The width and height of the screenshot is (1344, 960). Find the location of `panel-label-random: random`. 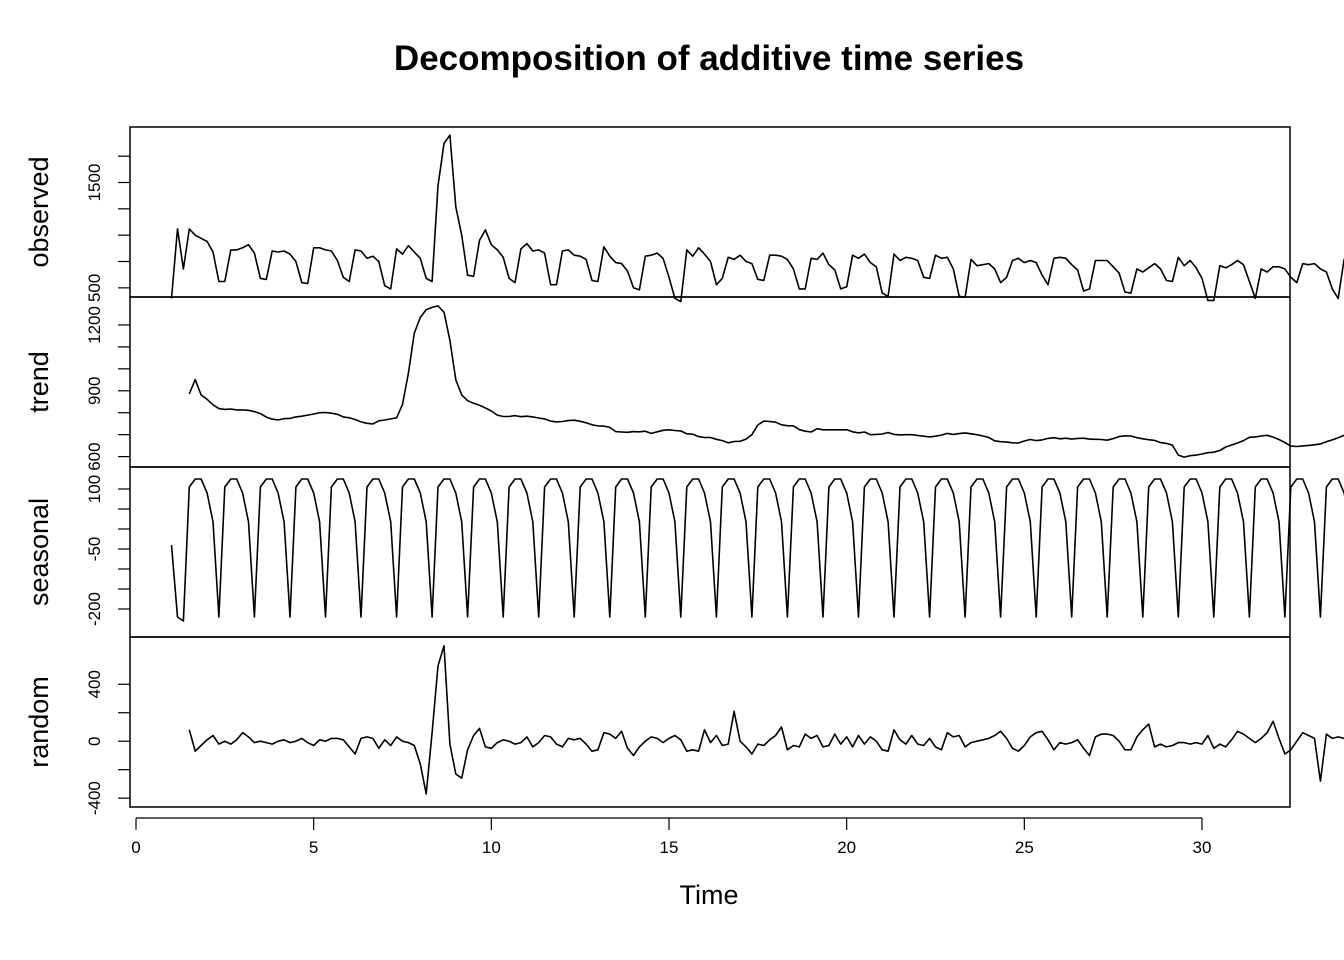

panel-label-random: random is located at coordinates (39, 722).